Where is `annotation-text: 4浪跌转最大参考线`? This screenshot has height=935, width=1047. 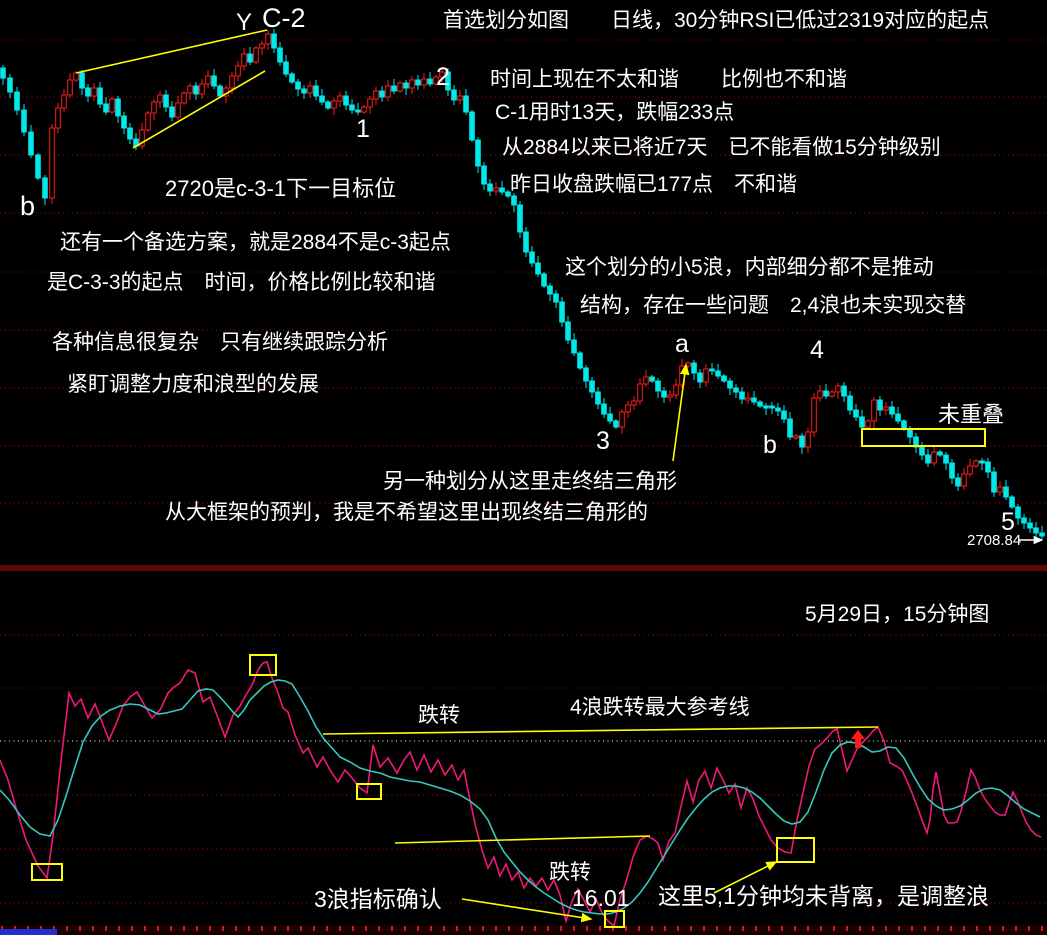 annotation-text: 4浪跌转最大参考线 is located at coordinates (660, 707).